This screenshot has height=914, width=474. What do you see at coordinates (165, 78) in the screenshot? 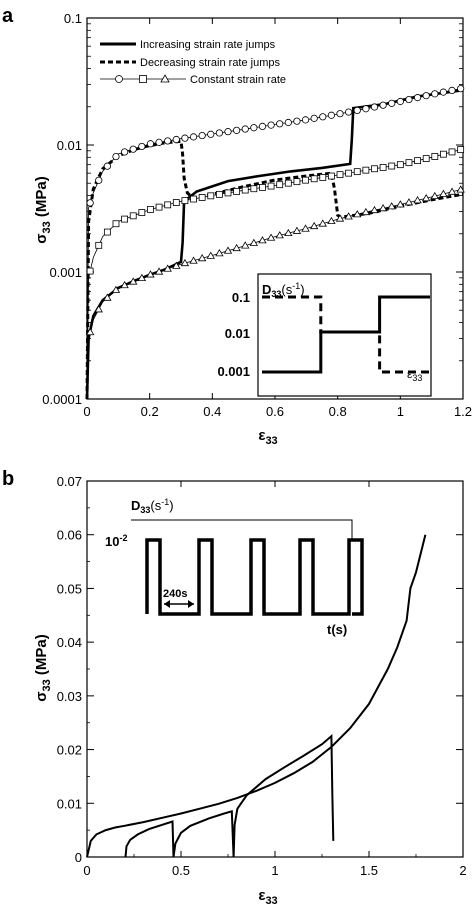
I see `legend-triangle-marker` at bounding box center [165, 78].